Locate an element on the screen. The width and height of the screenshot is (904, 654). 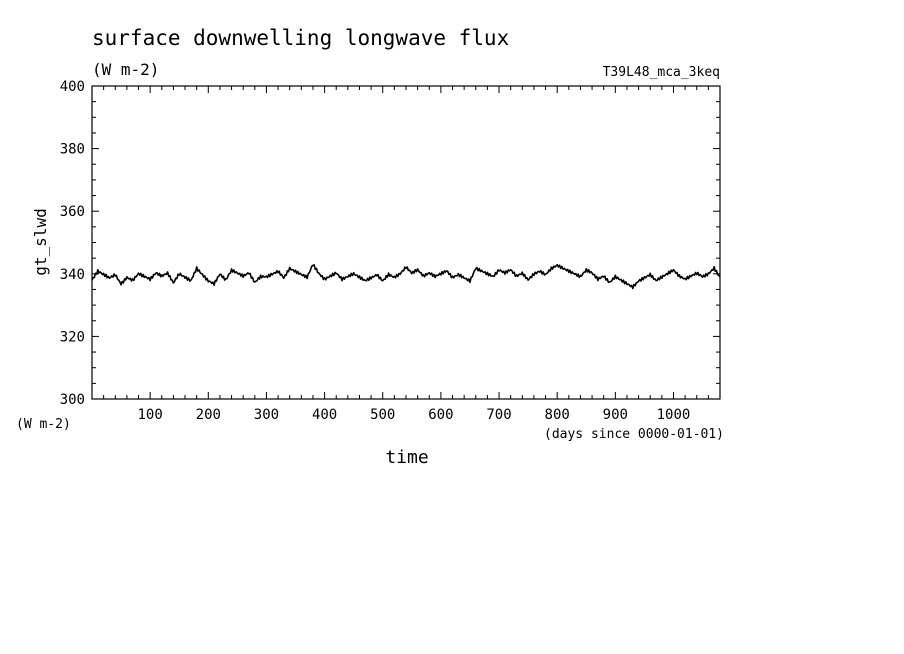
y-axis-label: gt_slwd is located at coordinates (40, 241).